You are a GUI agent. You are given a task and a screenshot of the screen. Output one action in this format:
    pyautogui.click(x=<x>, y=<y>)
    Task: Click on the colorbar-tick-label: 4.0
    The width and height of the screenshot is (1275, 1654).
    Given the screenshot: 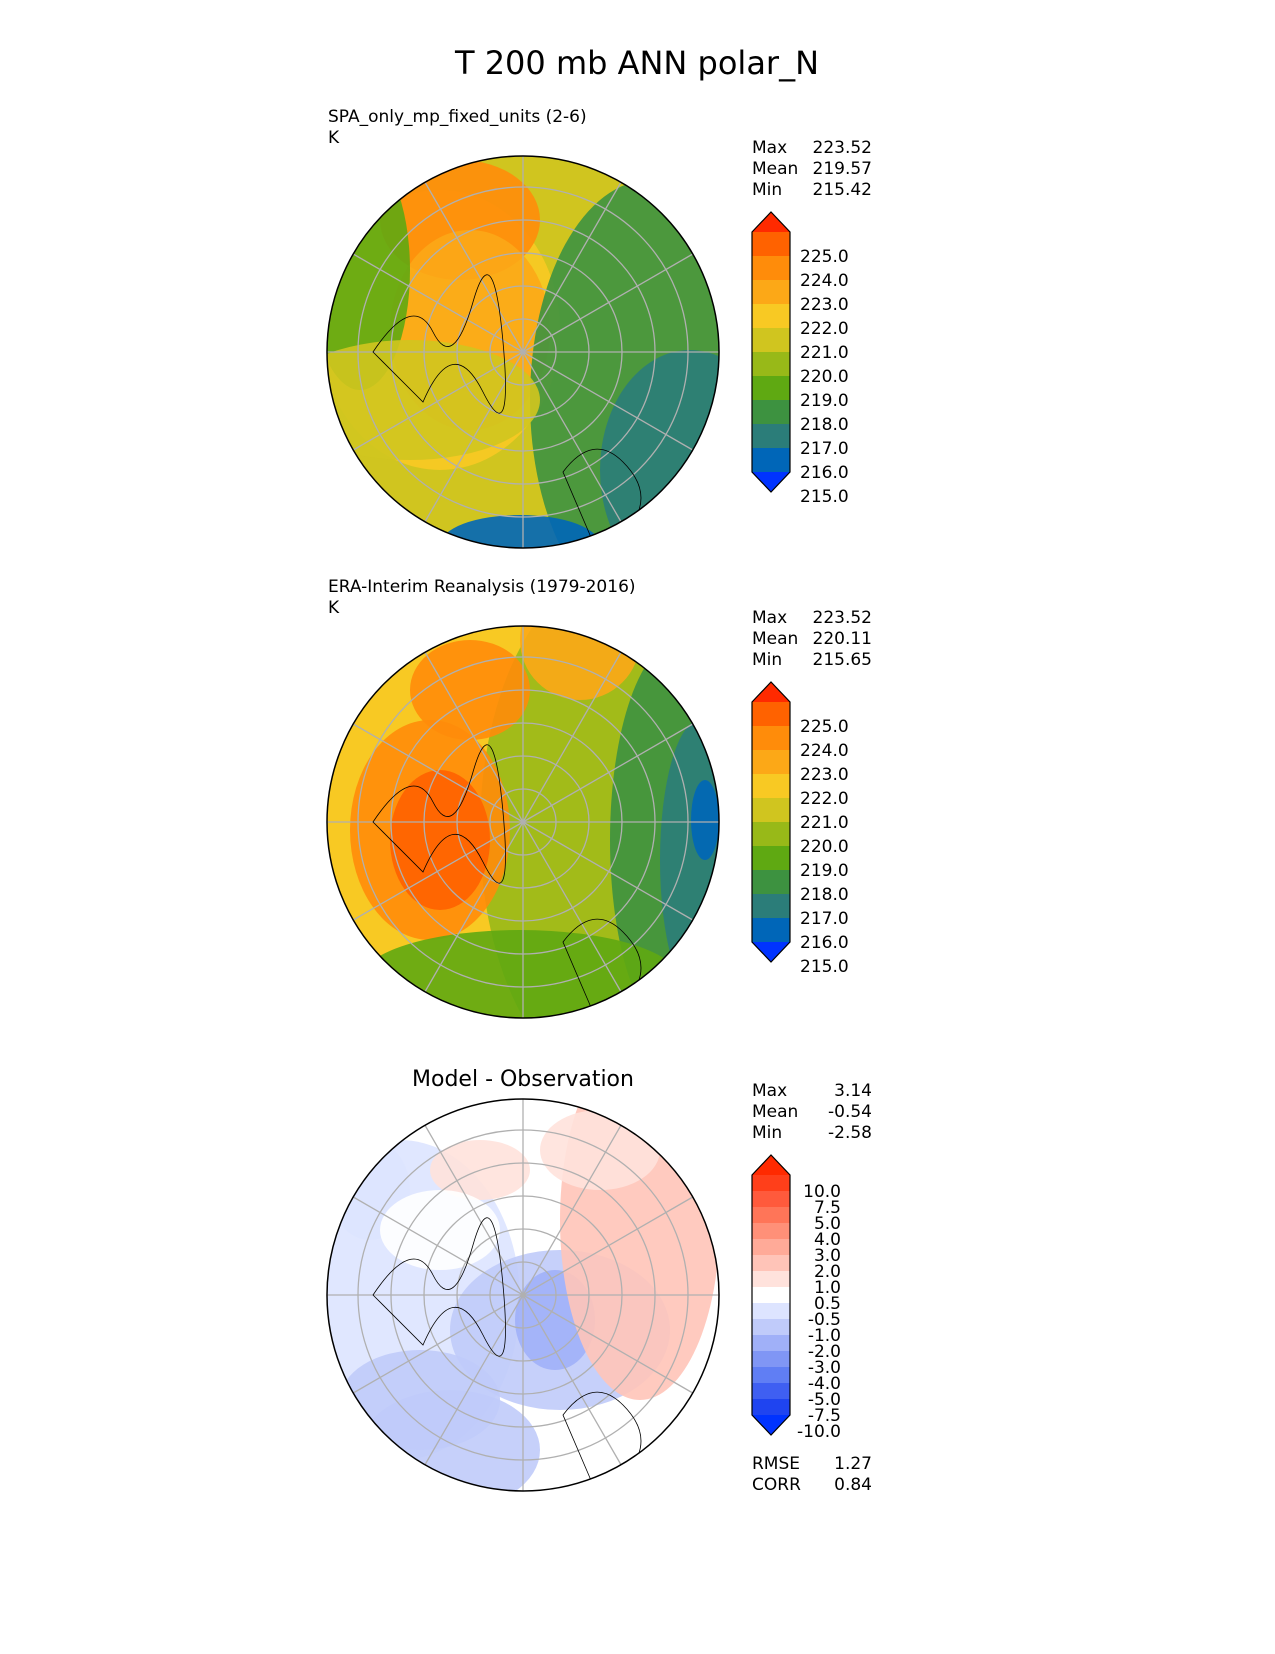 What is the action you would take?
    pyautogui.click(x=827, y=1240)
    